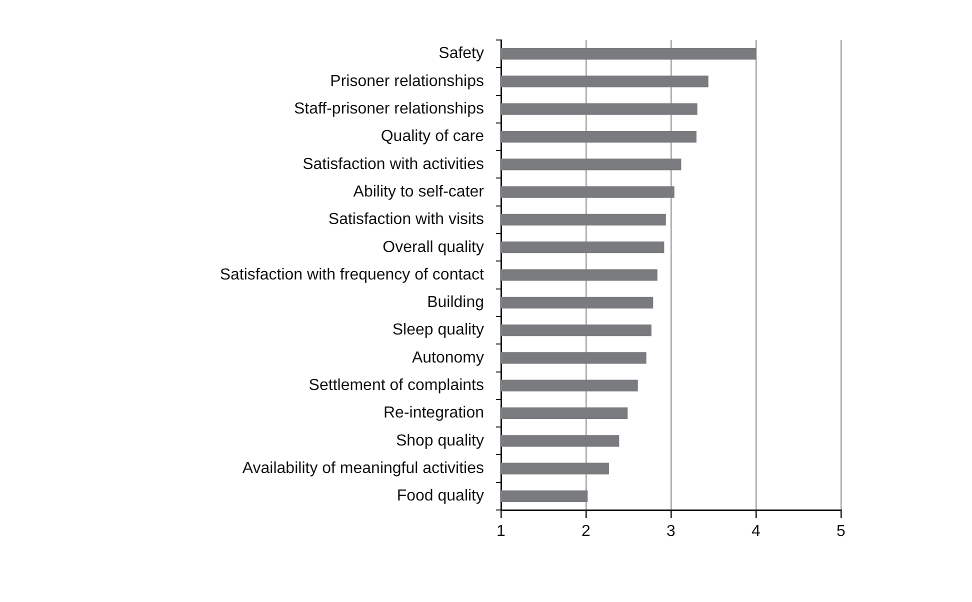 The width and height of the screenshot is (972, 602). What do you see at coordinates (352, 275) in the screenshot?
I see `y-tick-label: Satisfaction with frequency of contact` at bounding box center [352, 275].